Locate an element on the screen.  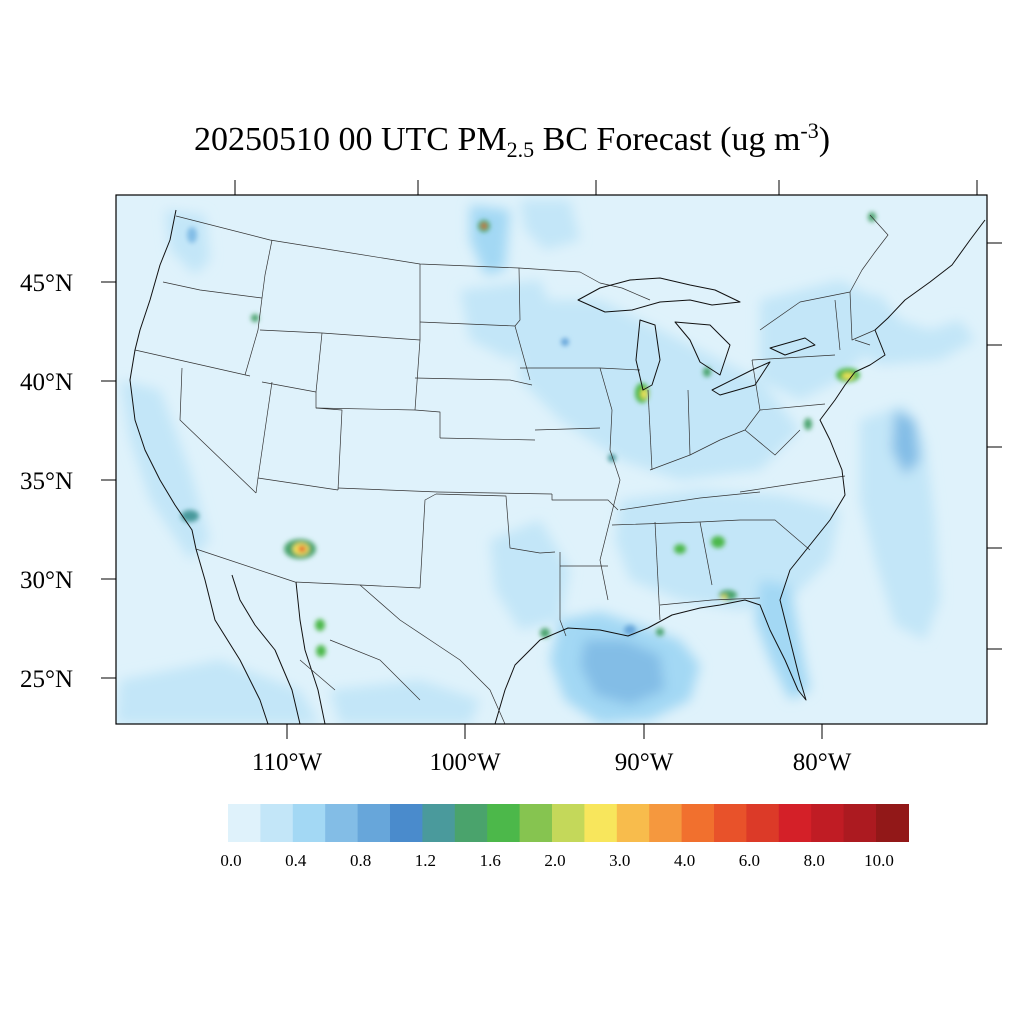
lat-label: 40°N is located at coordinates (46, 382).